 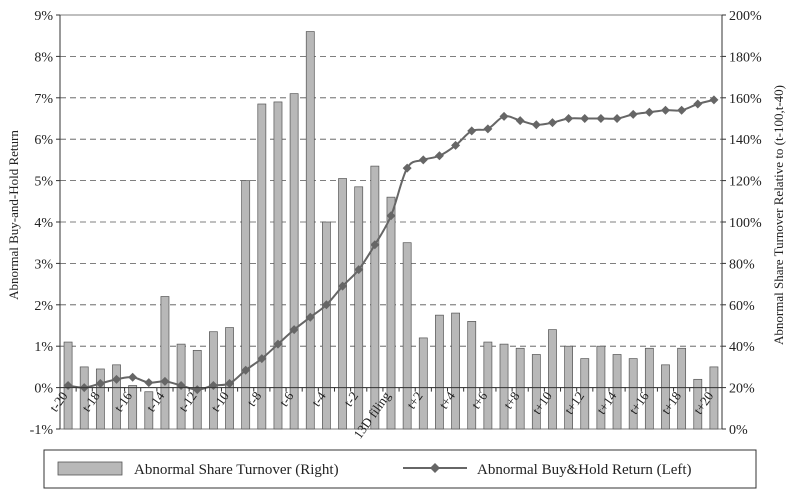 I want to click on left-tick-label: 0%, so click(x=43, y=389).